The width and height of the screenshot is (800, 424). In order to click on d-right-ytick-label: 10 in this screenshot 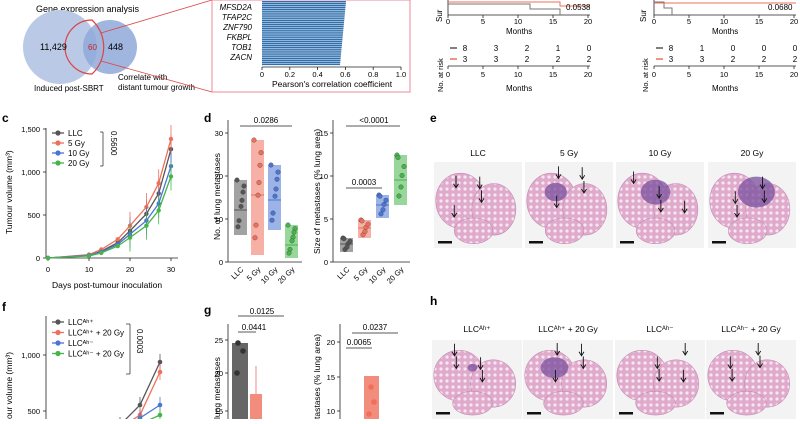, I will do `click(324, 176)`.